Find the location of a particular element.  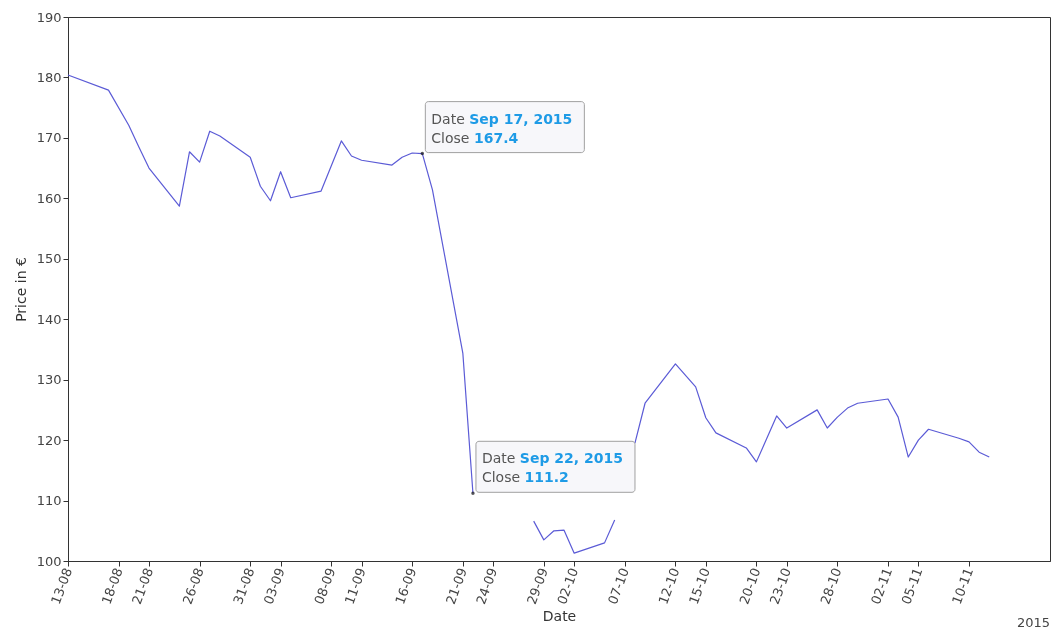

x-tick-label: 24-09 is located at coordinates (487, 586).